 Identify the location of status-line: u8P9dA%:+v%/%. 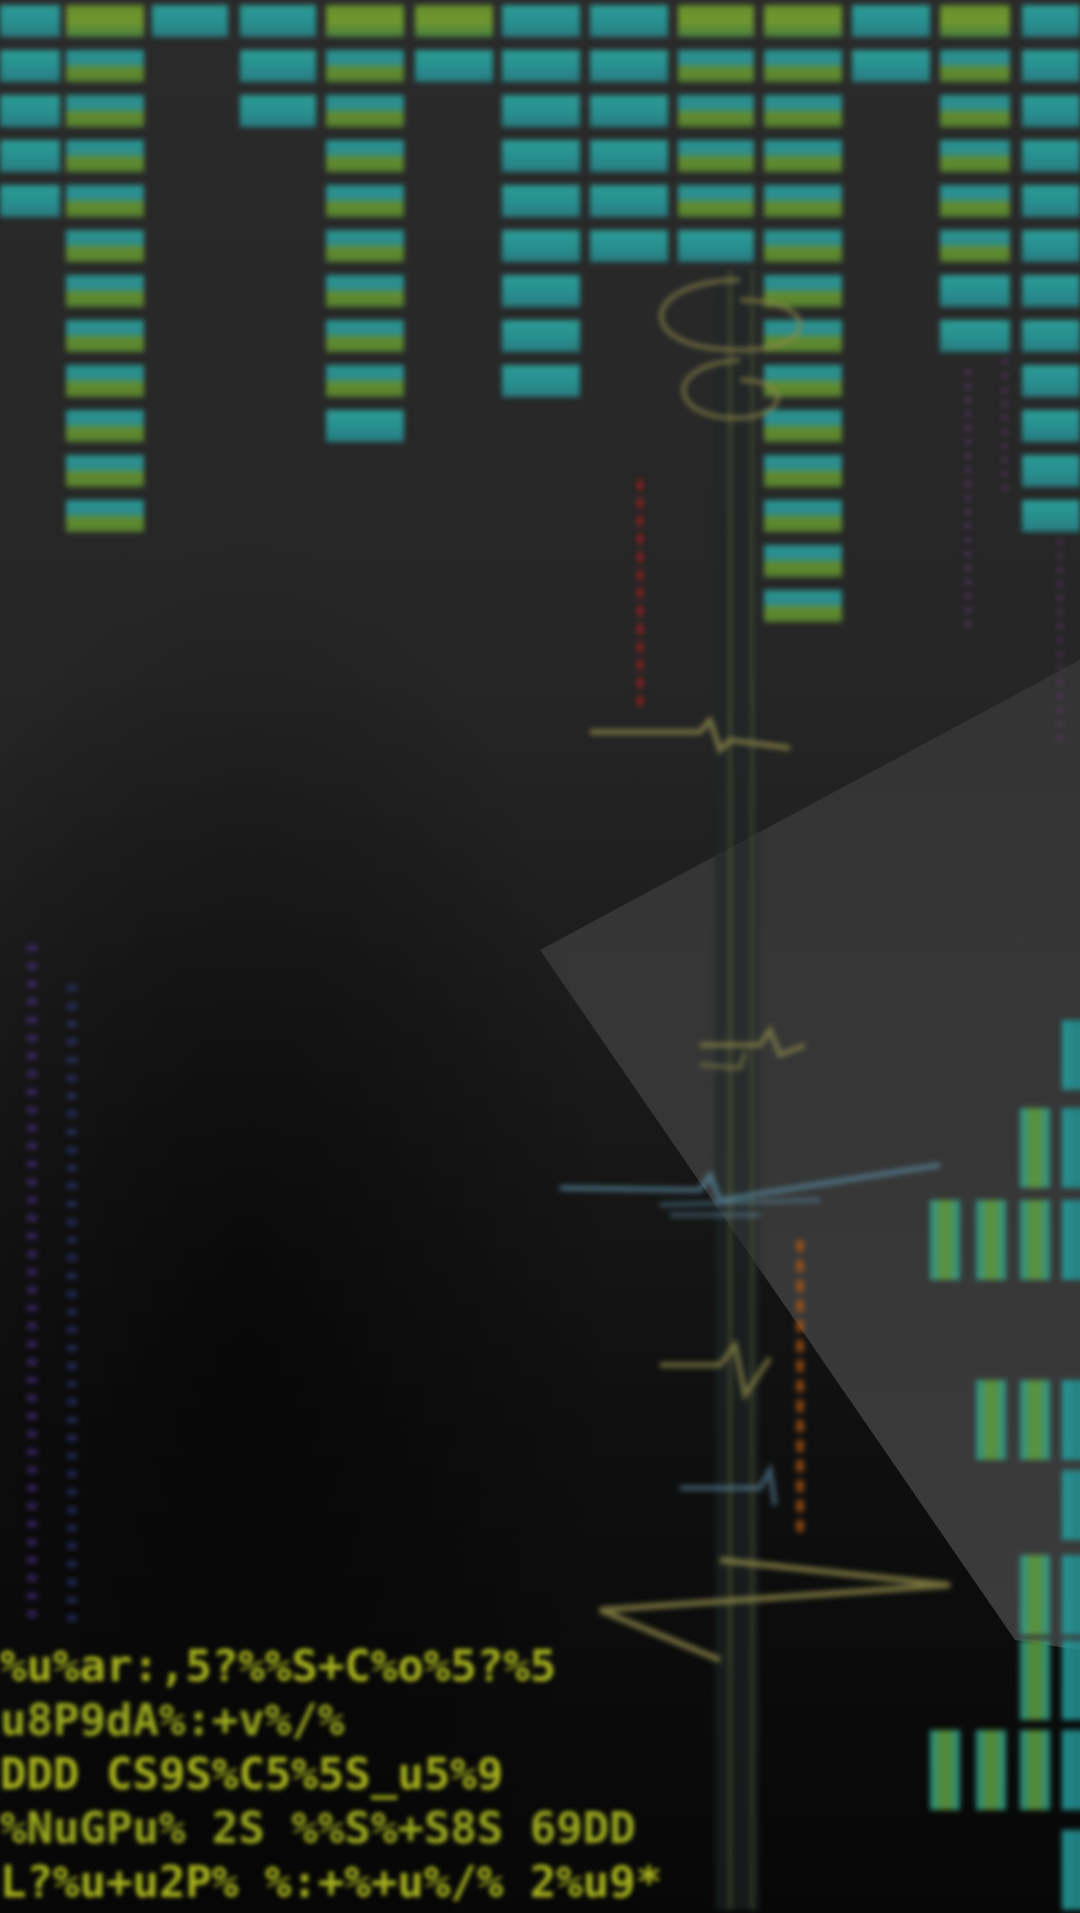
(172, 1720).